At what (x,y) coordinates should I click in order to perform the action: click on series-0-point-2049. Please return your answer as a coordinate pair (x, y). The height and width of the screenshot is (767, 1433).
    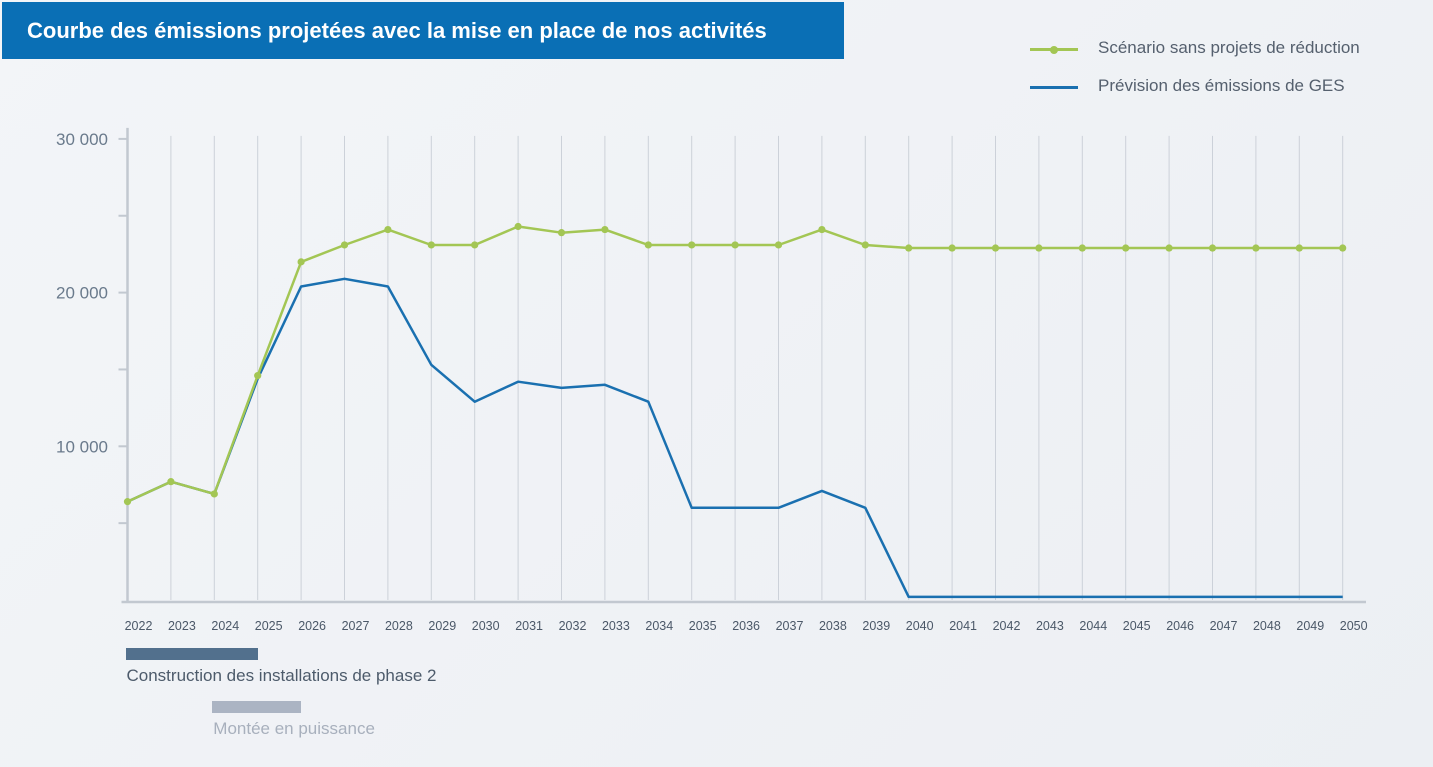
    Looking at the image, I should click on (1299, 248).